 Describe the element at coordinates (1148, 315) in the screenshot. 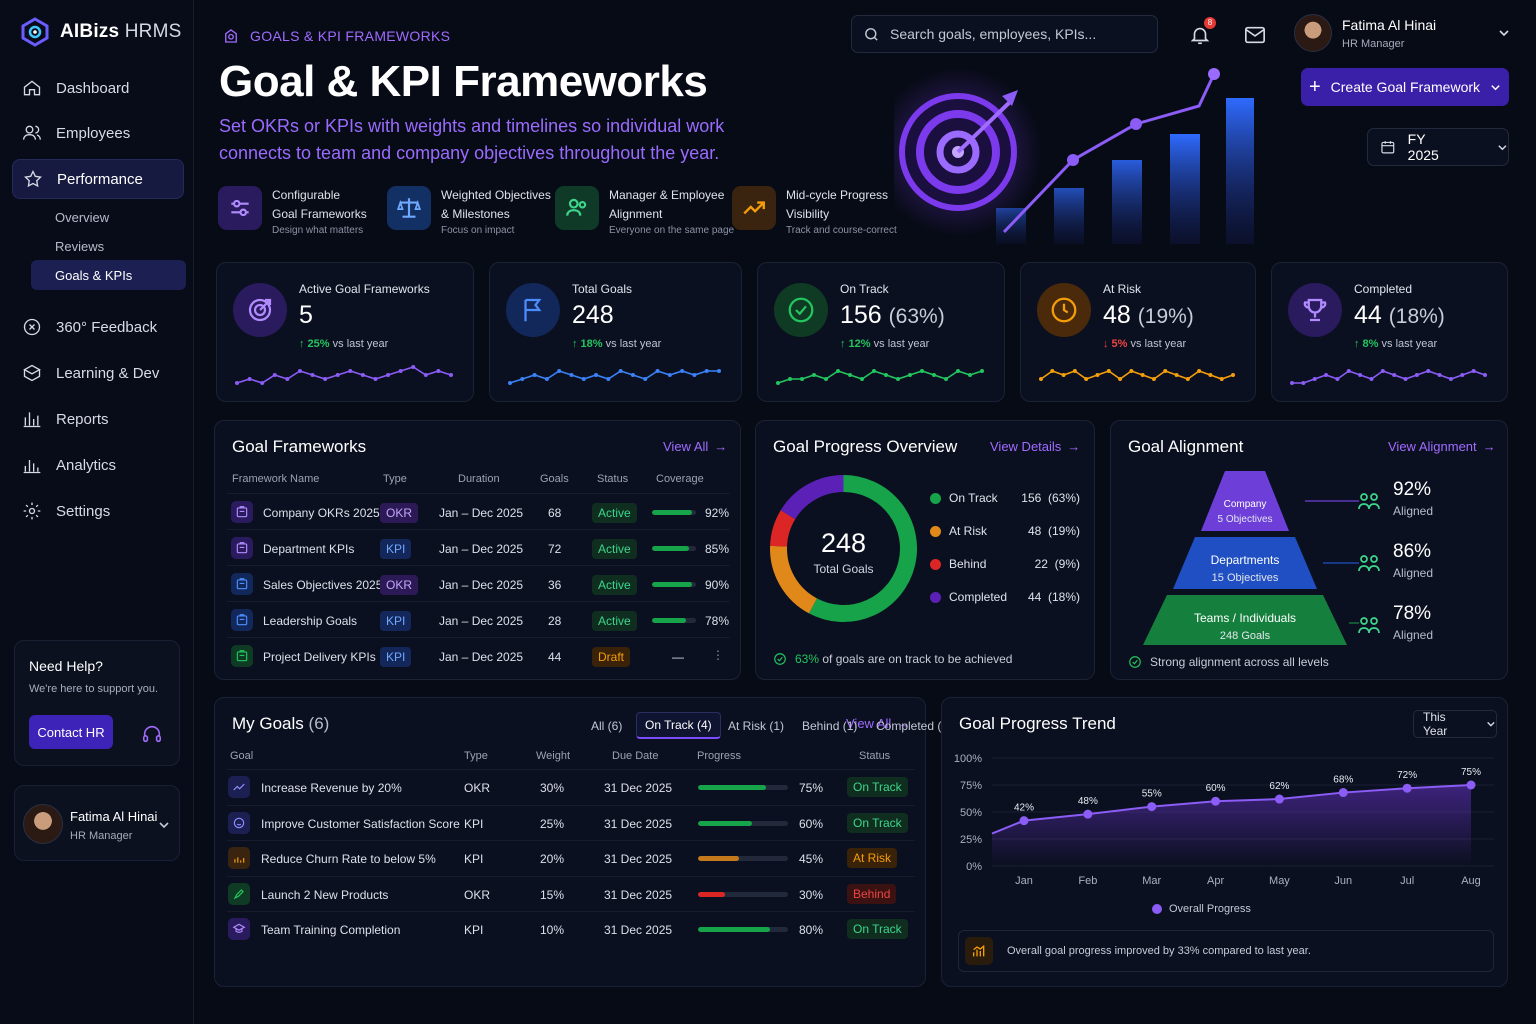

I see `stat-value: 48 (19%)` at that location.